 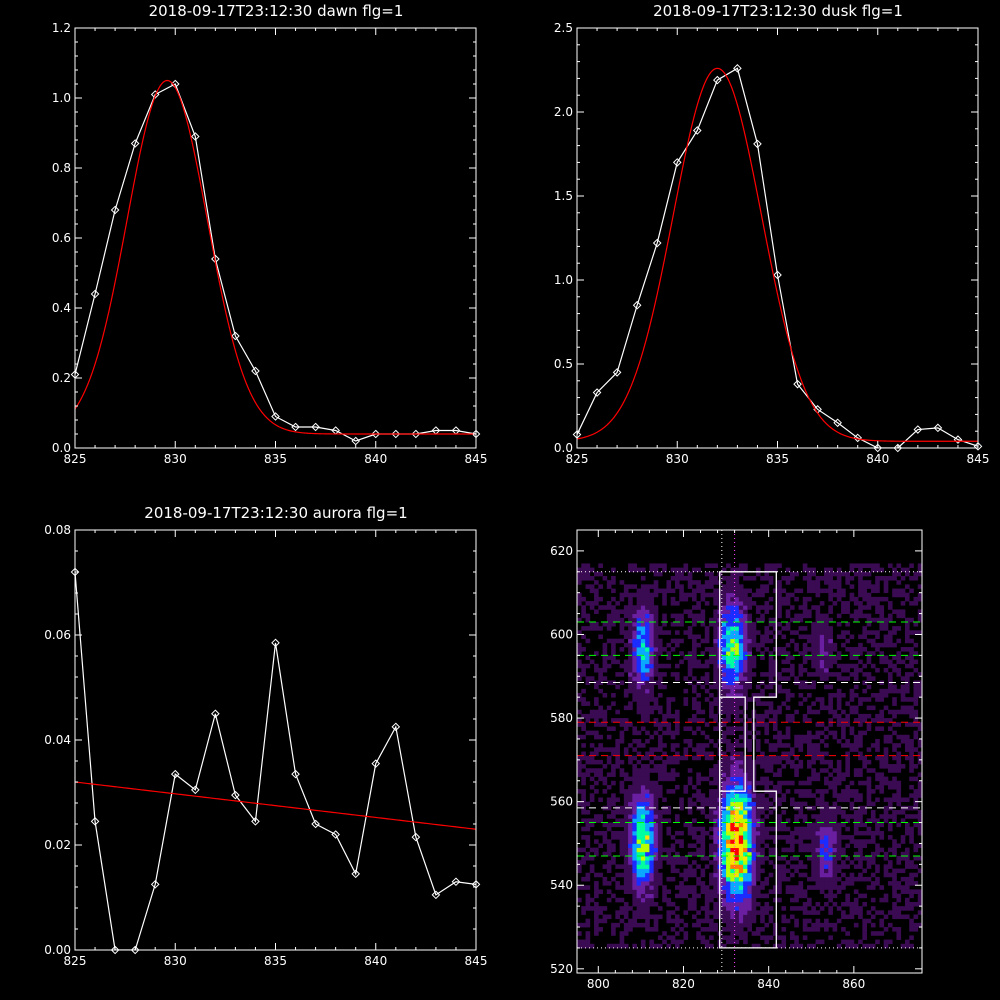 What do you see at coordinates (563, 112) in the screenshot?
I see `y-tick-label: 2.0` at bounding box center [563, 112].